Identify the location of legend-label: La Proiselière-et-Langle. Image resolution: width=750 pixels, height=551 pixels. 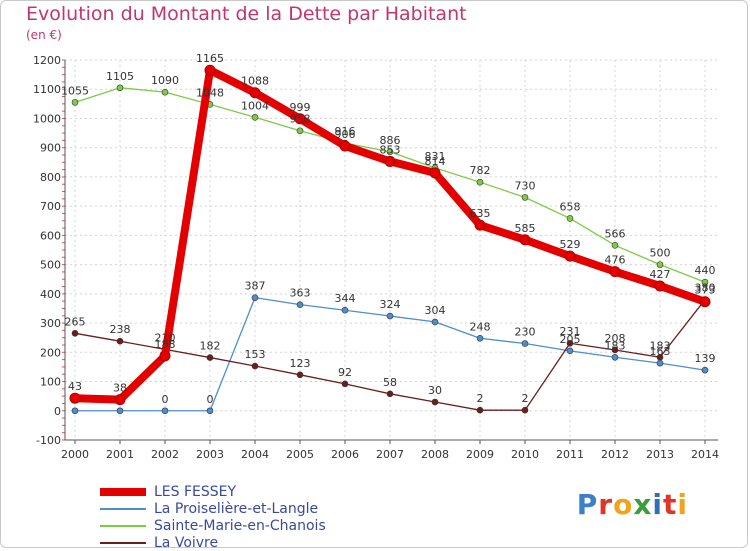
(236, 508).